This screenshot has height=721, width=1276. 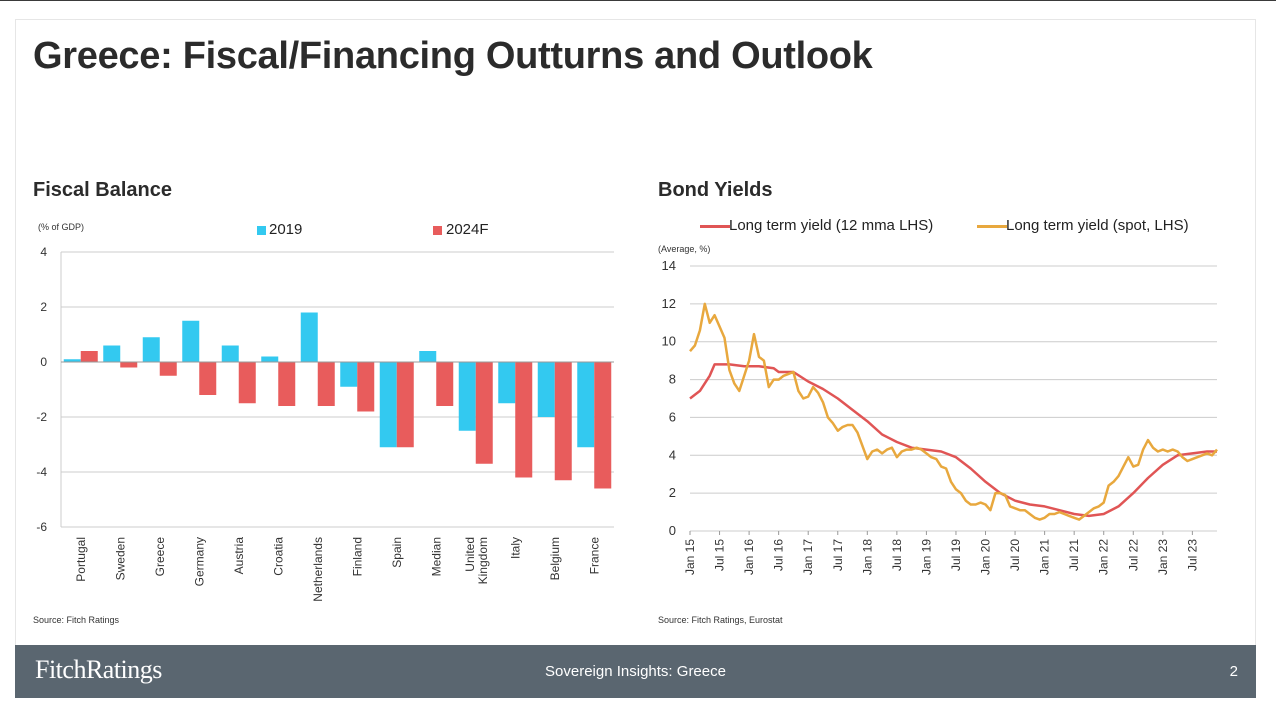 I want to click on fiscal-xtick-line: Portugal, so click(x=81, y=559).